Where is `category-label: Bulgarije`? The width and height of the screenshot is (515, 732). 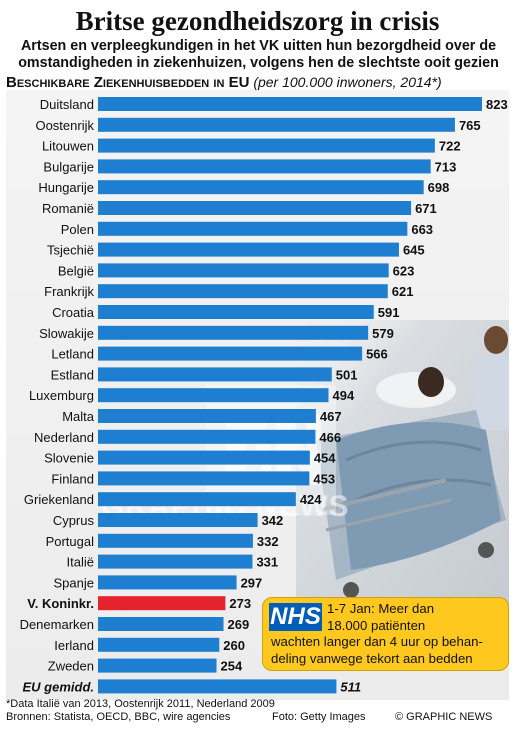 category-label: Bulgarije is located at coordinates (68, 166).